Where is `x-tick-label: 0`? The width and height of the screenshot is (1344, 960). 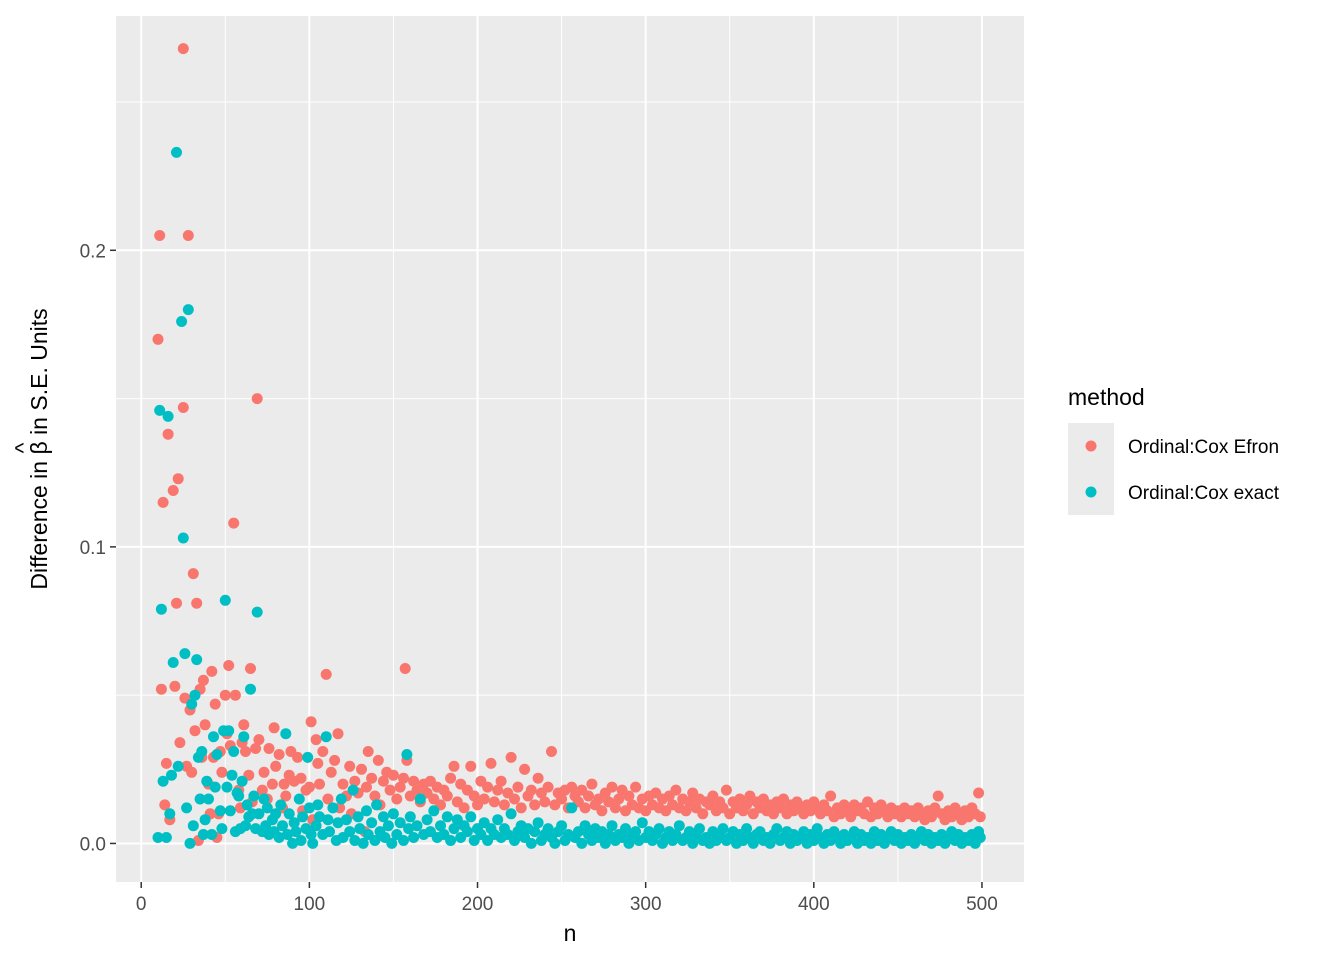
x-tick-label: 0 is located at coordinates (141, 904).